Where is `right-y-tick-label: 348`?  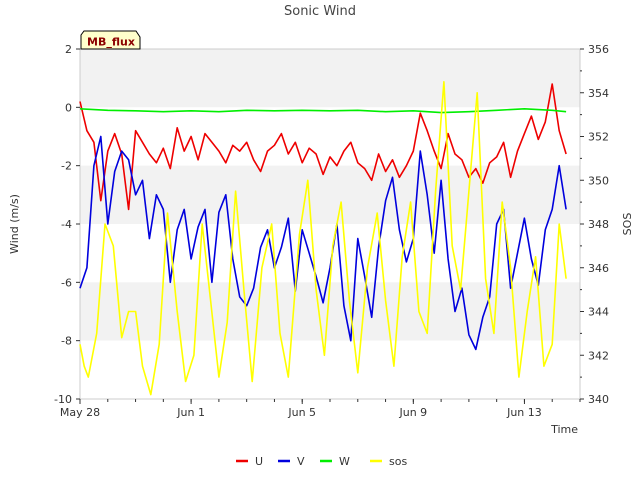 right-y-tick-label: 348 is located at coordinates (598, 224).